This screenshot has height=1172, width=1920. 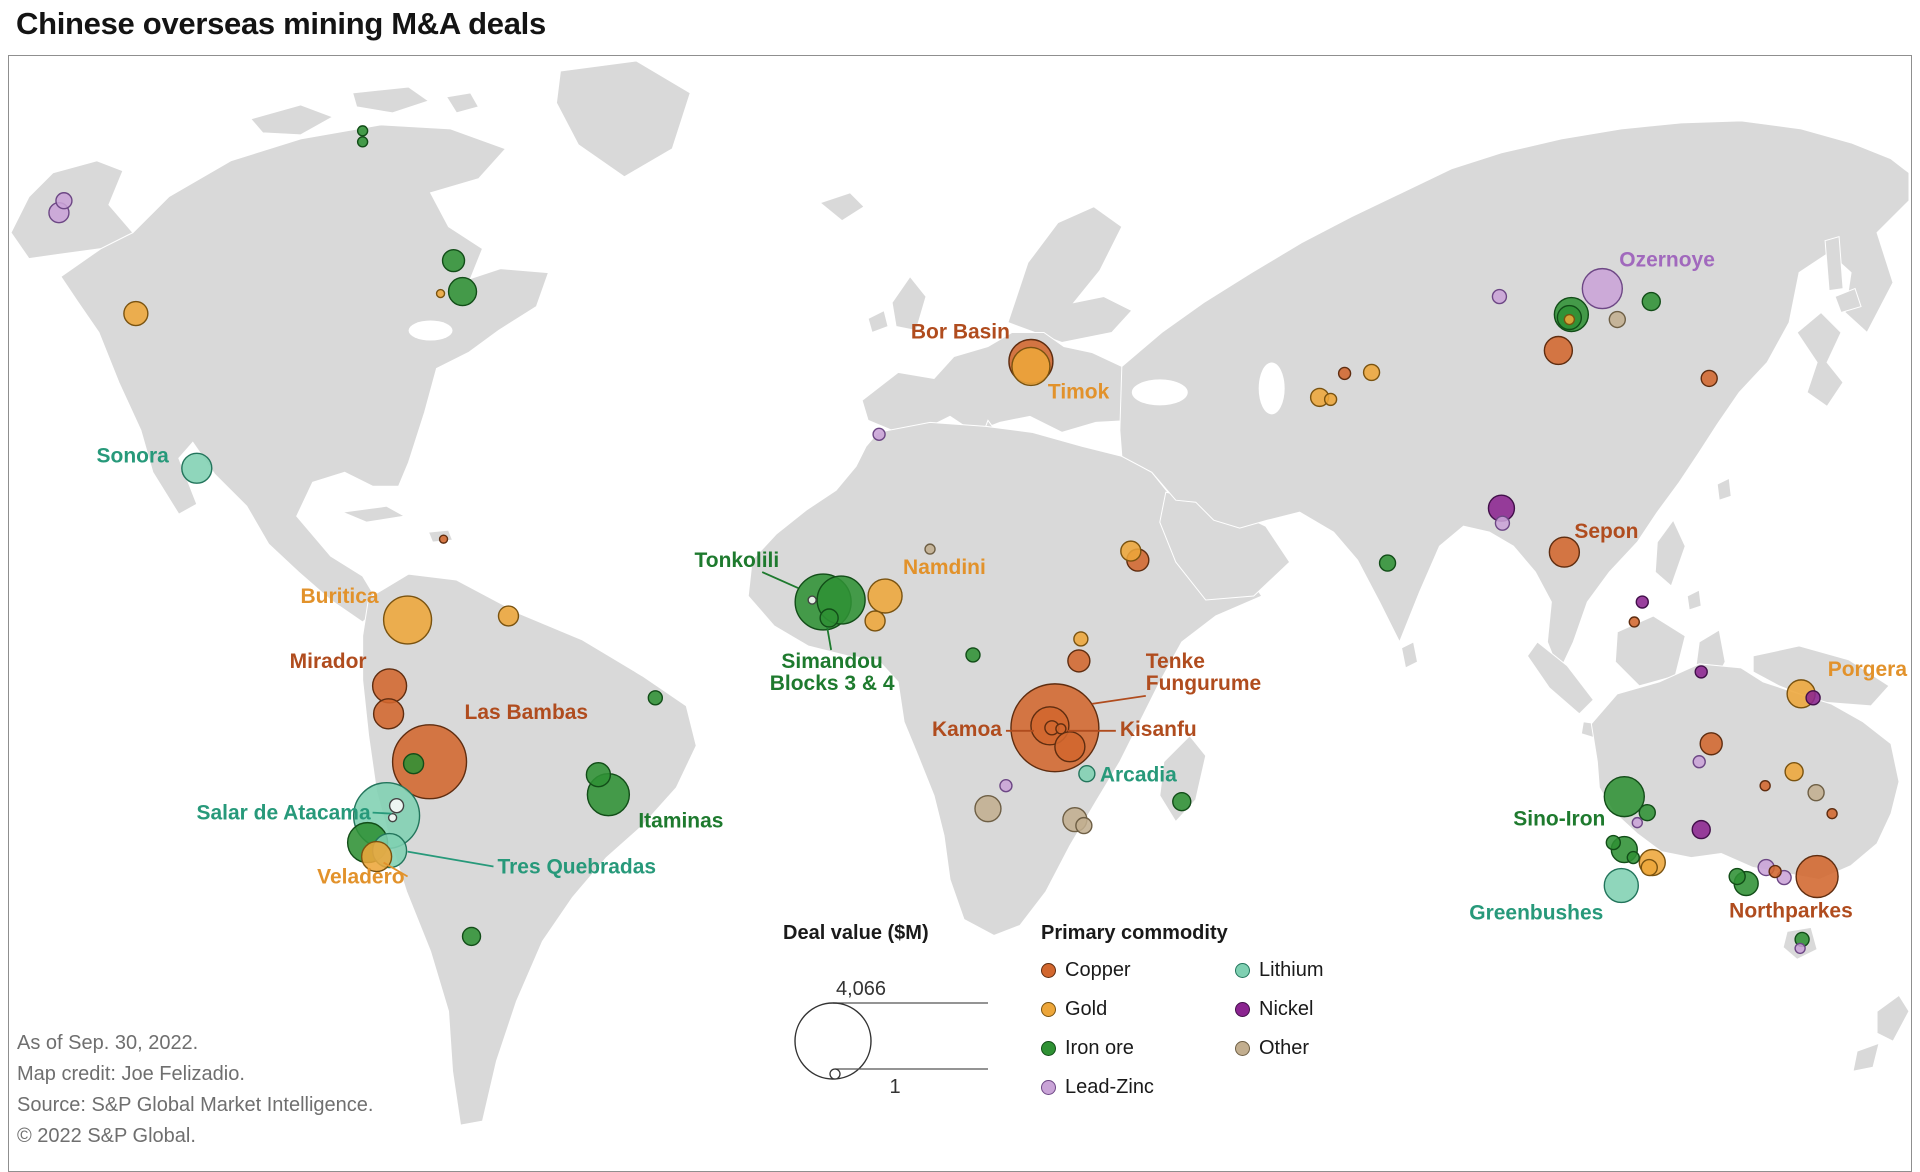 What do you see at coordinates (1079, 391) in the screenshot?
I see `deal-label-timok: Timok` at bounding box center [1079, 391].